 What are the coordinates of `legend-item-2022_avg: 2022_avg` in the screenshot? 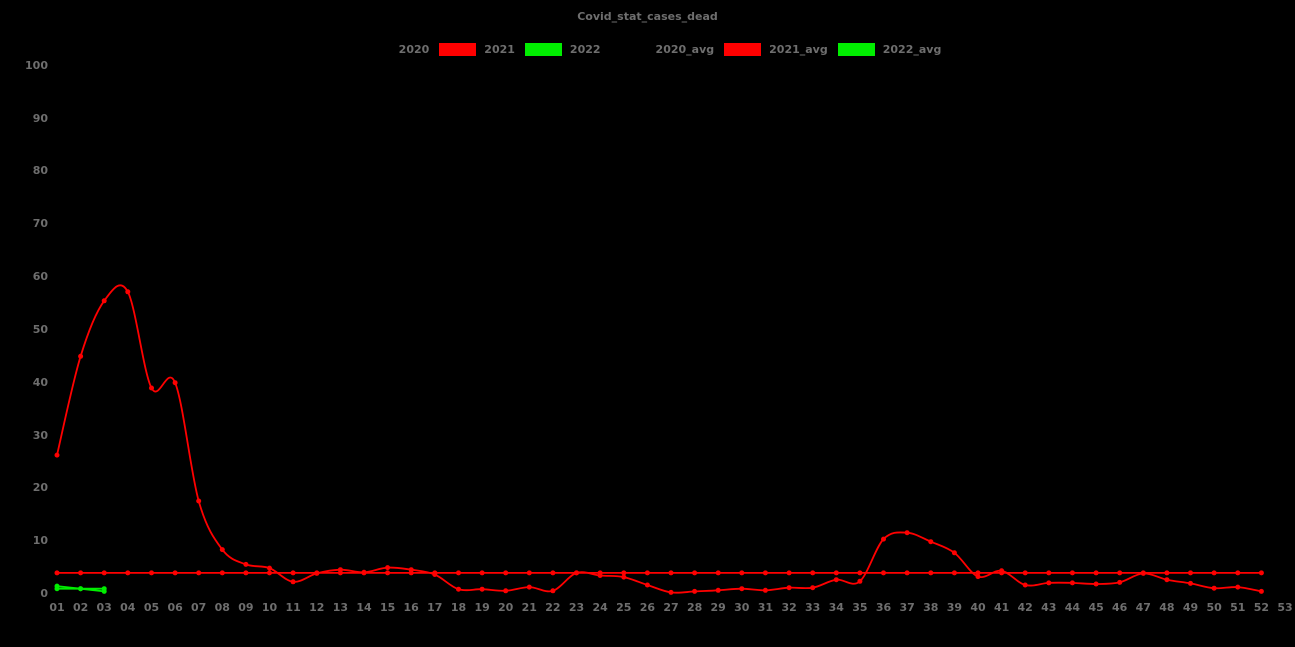 It's located at (889, 49).